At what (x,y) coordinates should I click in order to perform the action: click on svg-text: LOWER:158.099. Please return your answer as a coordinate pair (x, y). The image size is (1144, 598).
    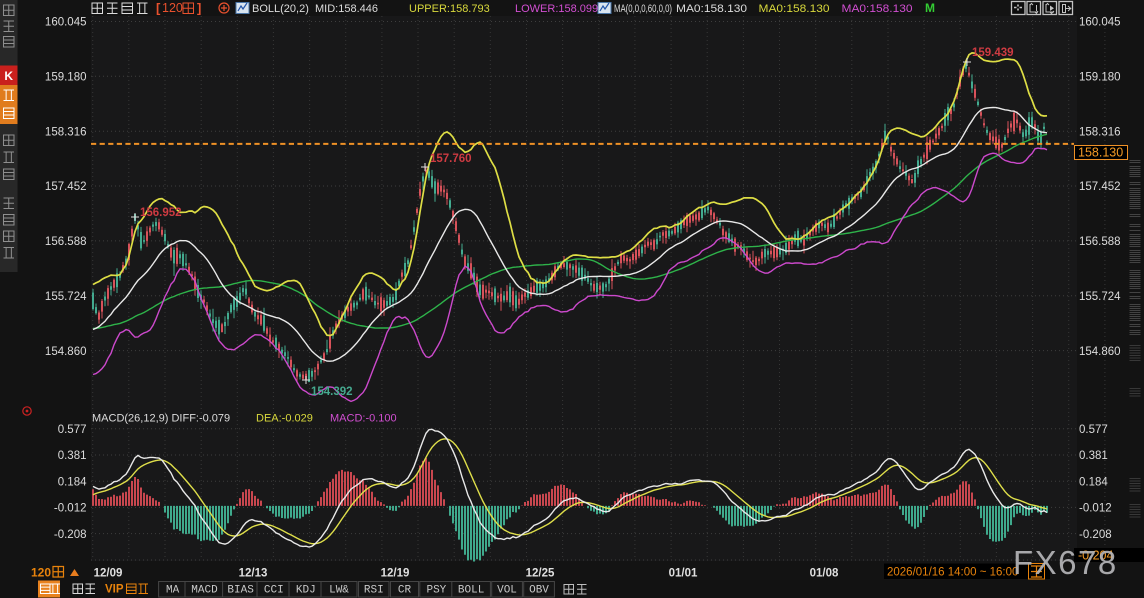
    Looking at the image, I should click on (556, 9).